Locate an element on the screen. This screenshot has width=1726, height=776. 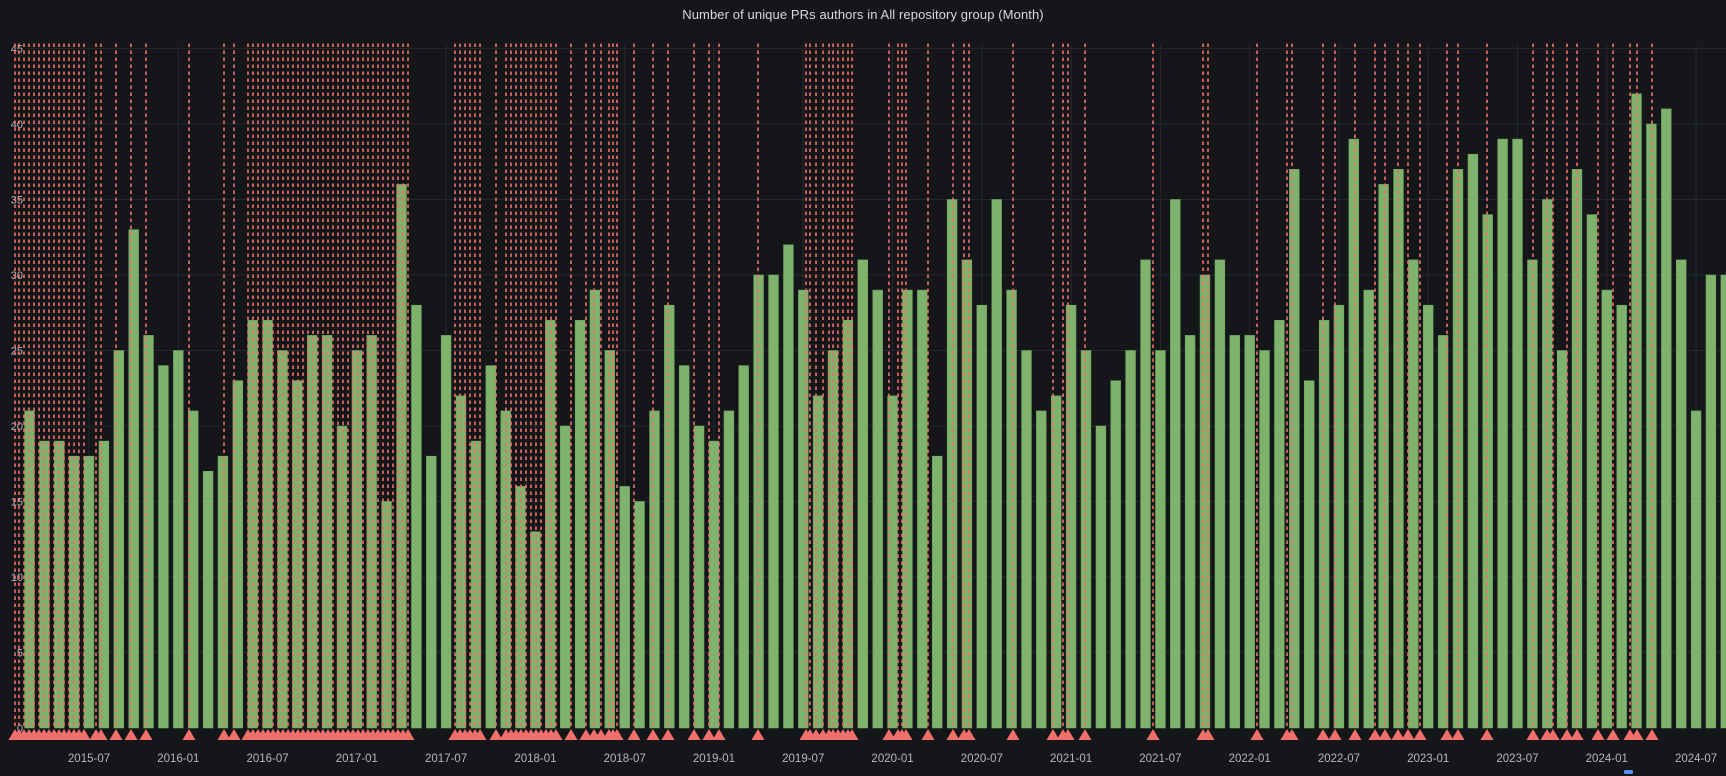
legend-series-marker is located at coordinates (1628, 772).